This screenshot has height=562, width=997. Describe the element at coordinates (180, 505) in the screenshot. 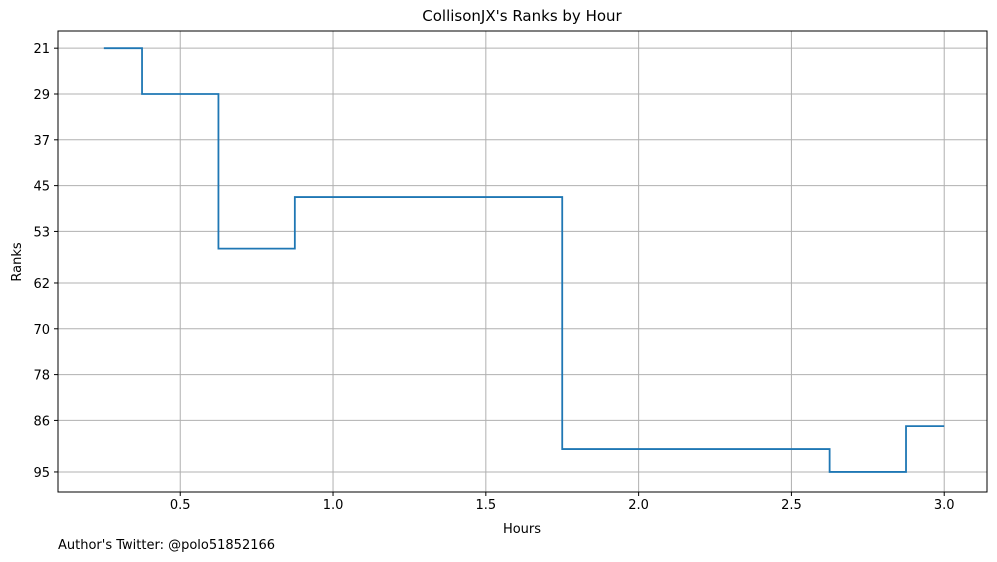

I see `x-tick-label: 0.5` at that location.